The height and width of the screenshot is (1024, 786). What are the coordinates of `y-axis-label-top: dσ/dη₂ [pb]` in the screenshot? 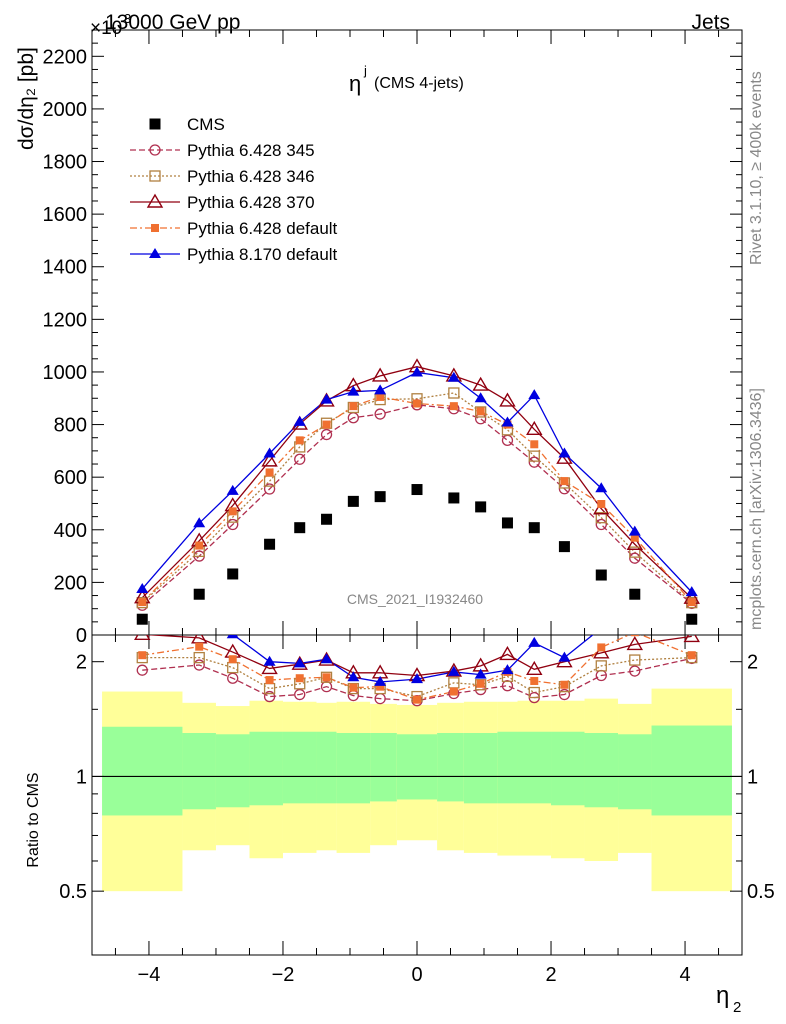 It's located at (26, 98).